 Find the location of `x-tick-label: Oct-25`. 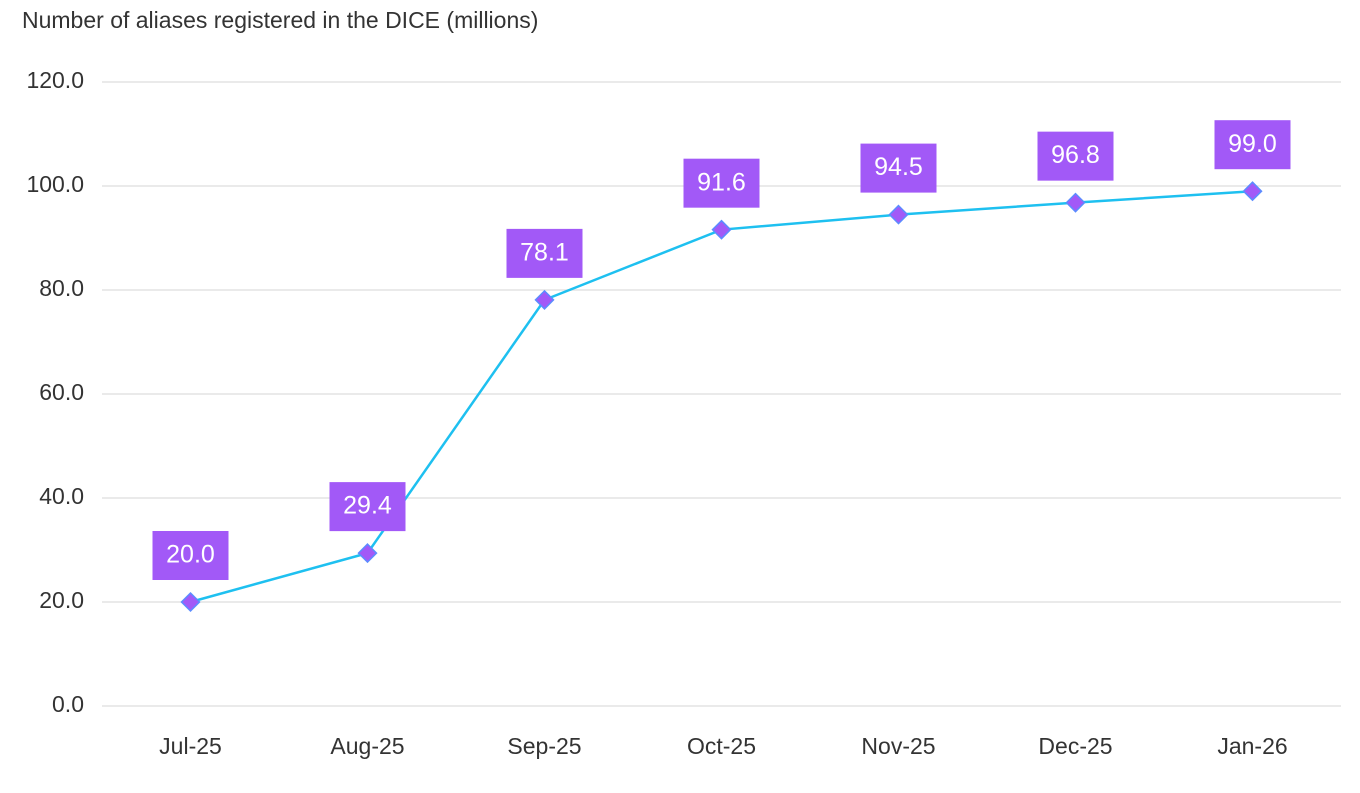

x-tick-label: Oct-25 is located at coordinates (721, 746).